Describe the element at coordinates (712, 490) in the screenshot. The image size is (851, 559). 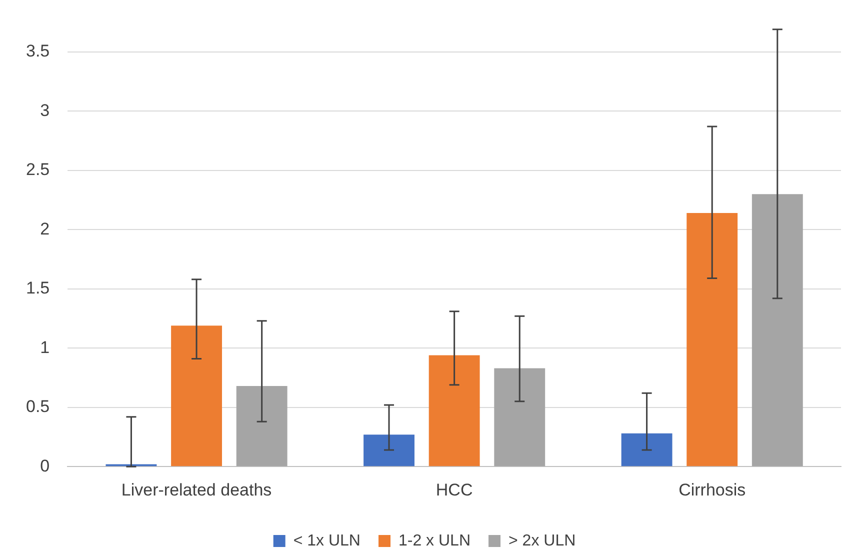
I see `x-tick-label: Cirrhosis` at that location.